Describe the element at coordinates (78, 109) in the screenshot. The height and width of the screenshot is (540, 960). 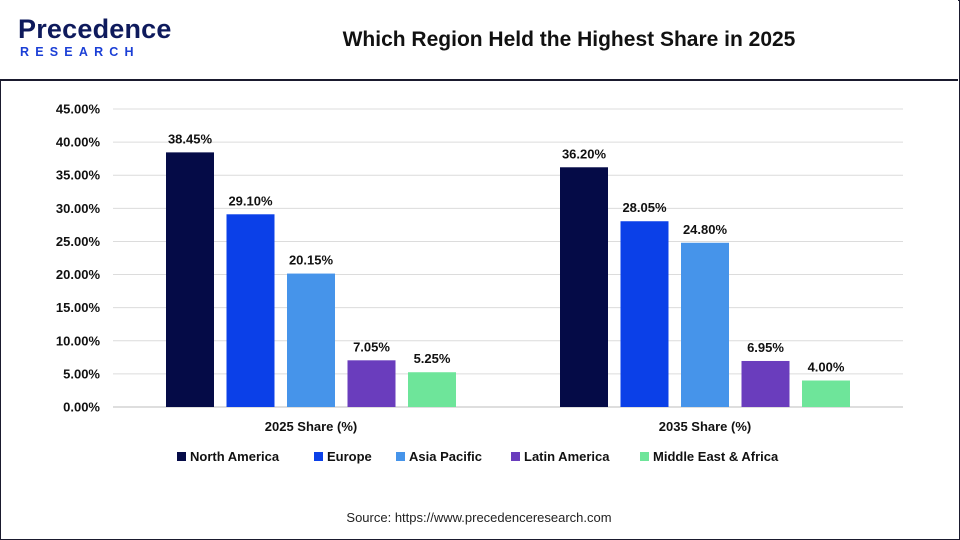
I see `y-tick-label: 45.00%` at that location.